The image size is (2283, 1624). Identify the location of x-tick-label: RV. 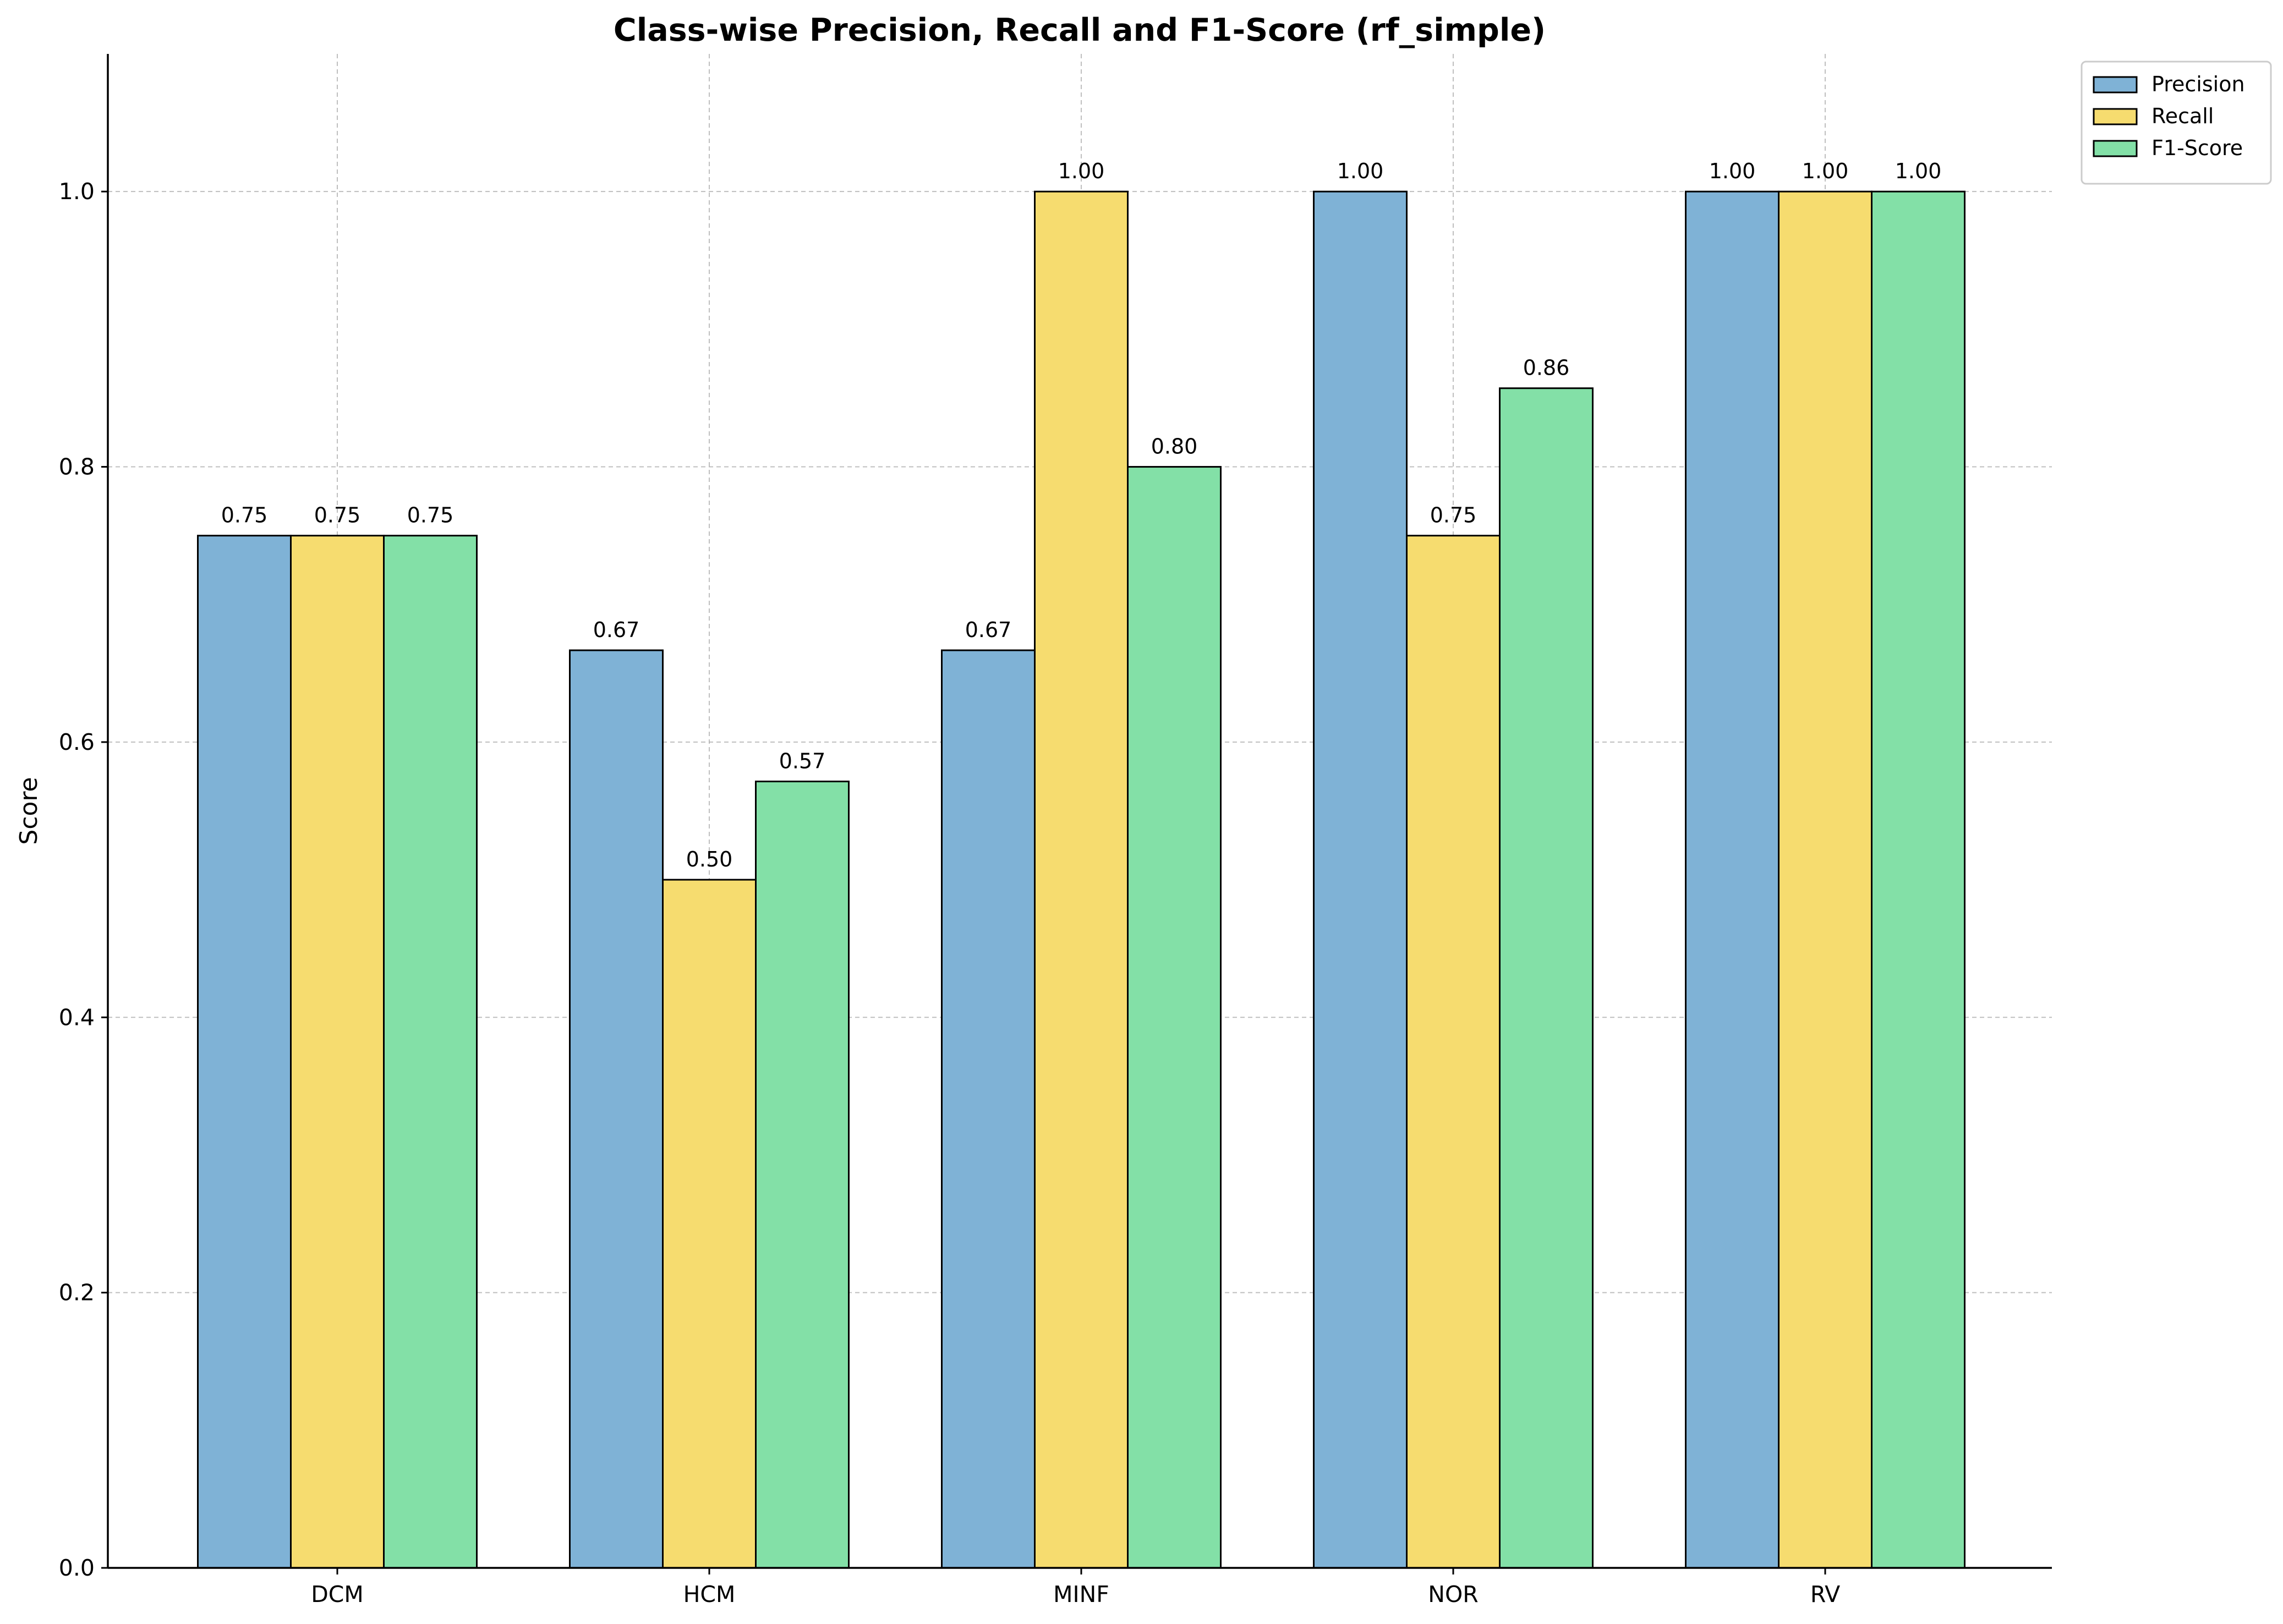
(1825, 1594).